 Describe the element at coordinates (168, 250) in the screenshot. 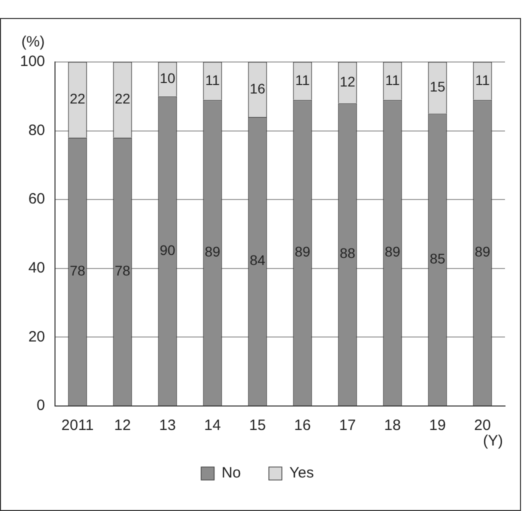

I see `data-label: 90` at that location.